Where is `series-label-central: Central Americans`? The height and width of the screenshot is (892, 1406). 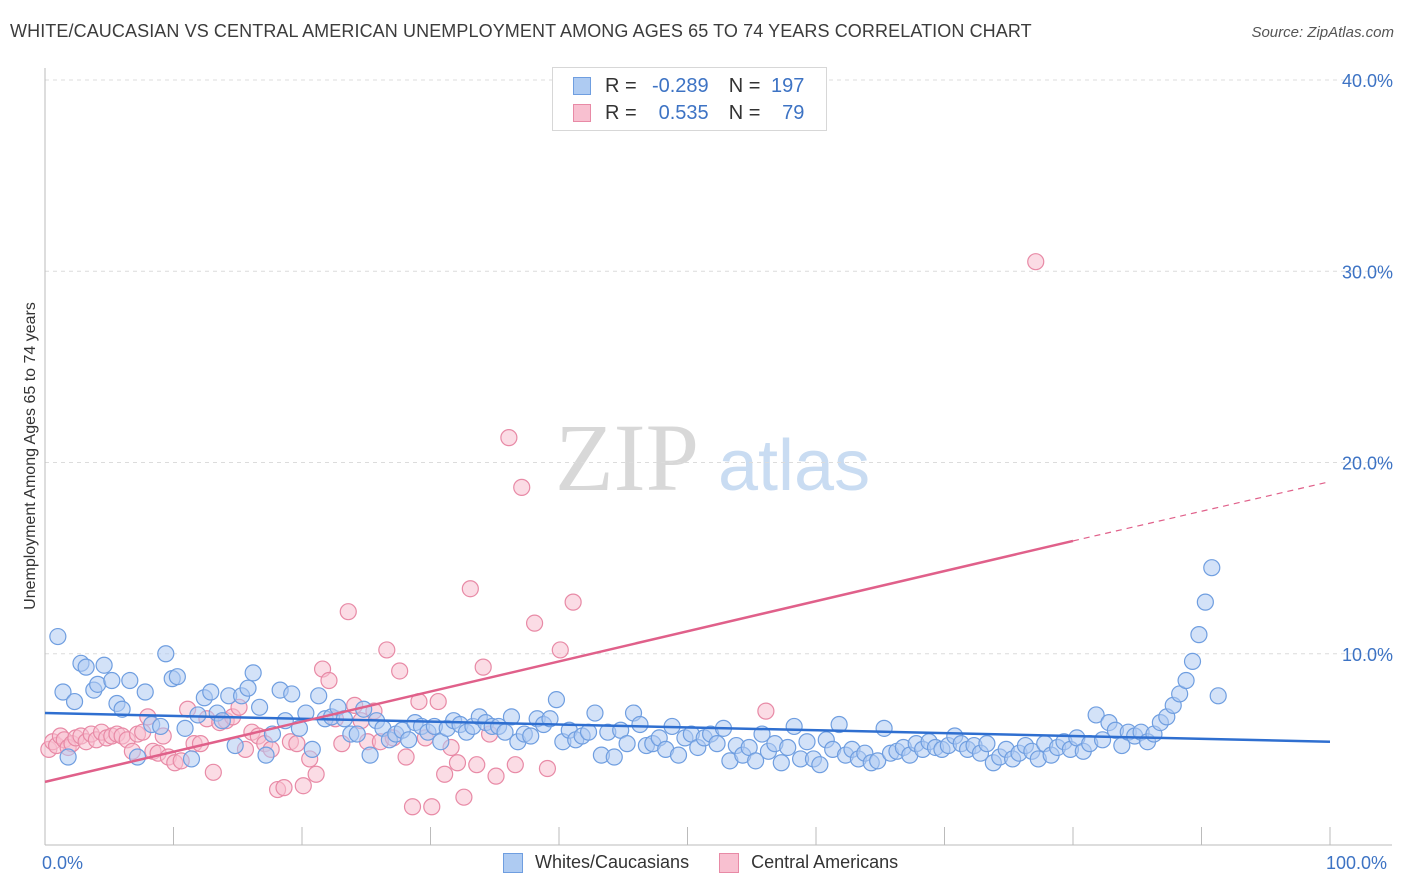 series-label-central: Central Americans is located at coordinates (825, 862).